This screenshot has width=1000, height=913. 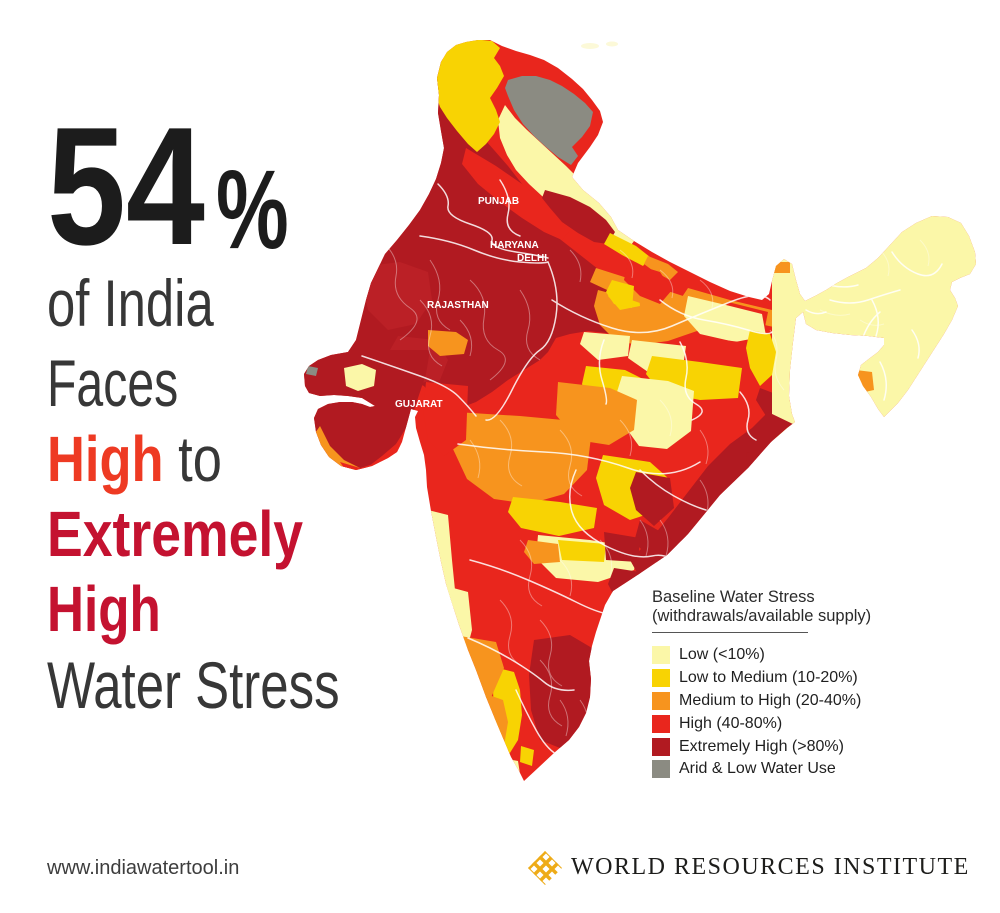 I want to click on svg-text: PUNJAB, so click(x=498, y=201).